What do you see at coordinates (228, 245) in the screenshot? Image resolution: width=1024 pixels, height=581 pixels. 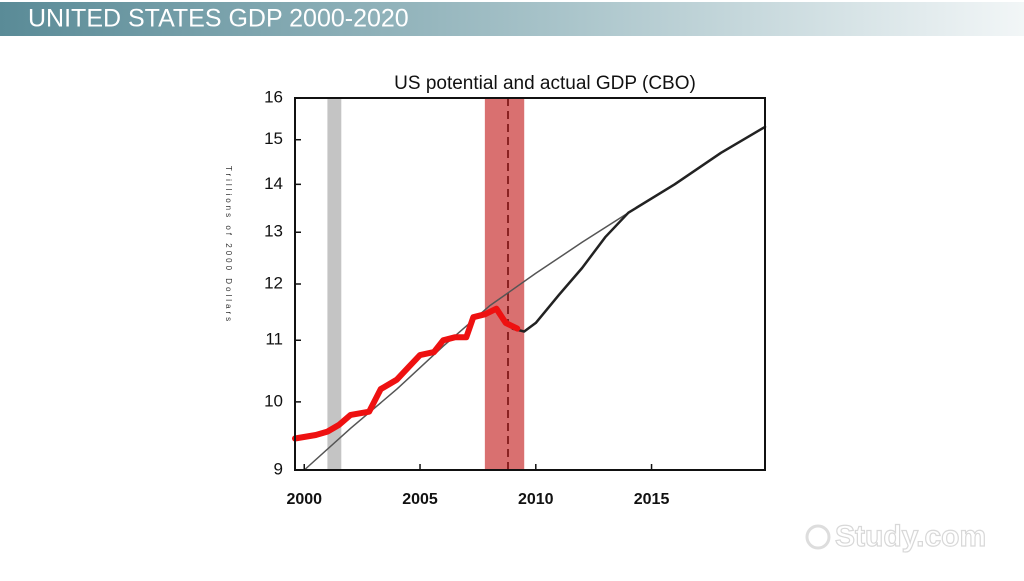 I see `y-axis-label: Trillions of 2000 Dollars` at bounding box center [228, 245].